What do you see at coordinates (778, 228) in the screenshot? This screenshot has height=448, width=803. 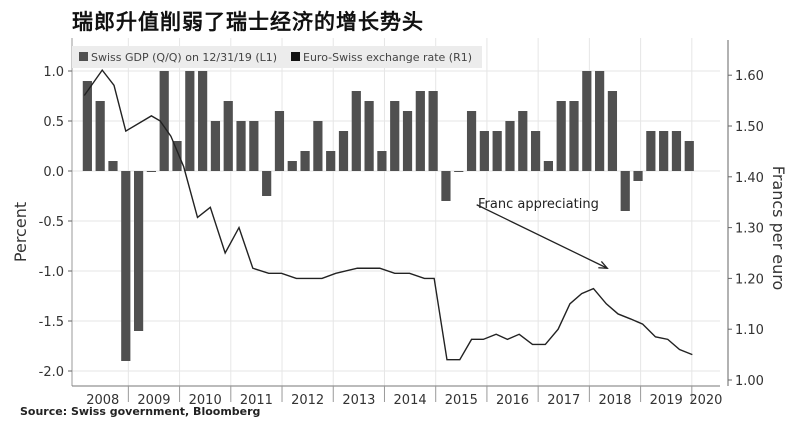 I see `right-axis-label: Francs per euro` at bounding box center [778, 228].